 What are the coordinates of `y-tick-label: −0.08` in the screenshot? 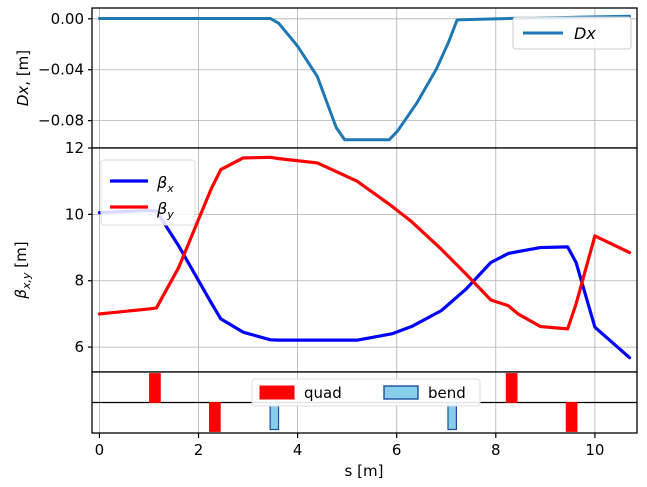 It's located at (61, 121).